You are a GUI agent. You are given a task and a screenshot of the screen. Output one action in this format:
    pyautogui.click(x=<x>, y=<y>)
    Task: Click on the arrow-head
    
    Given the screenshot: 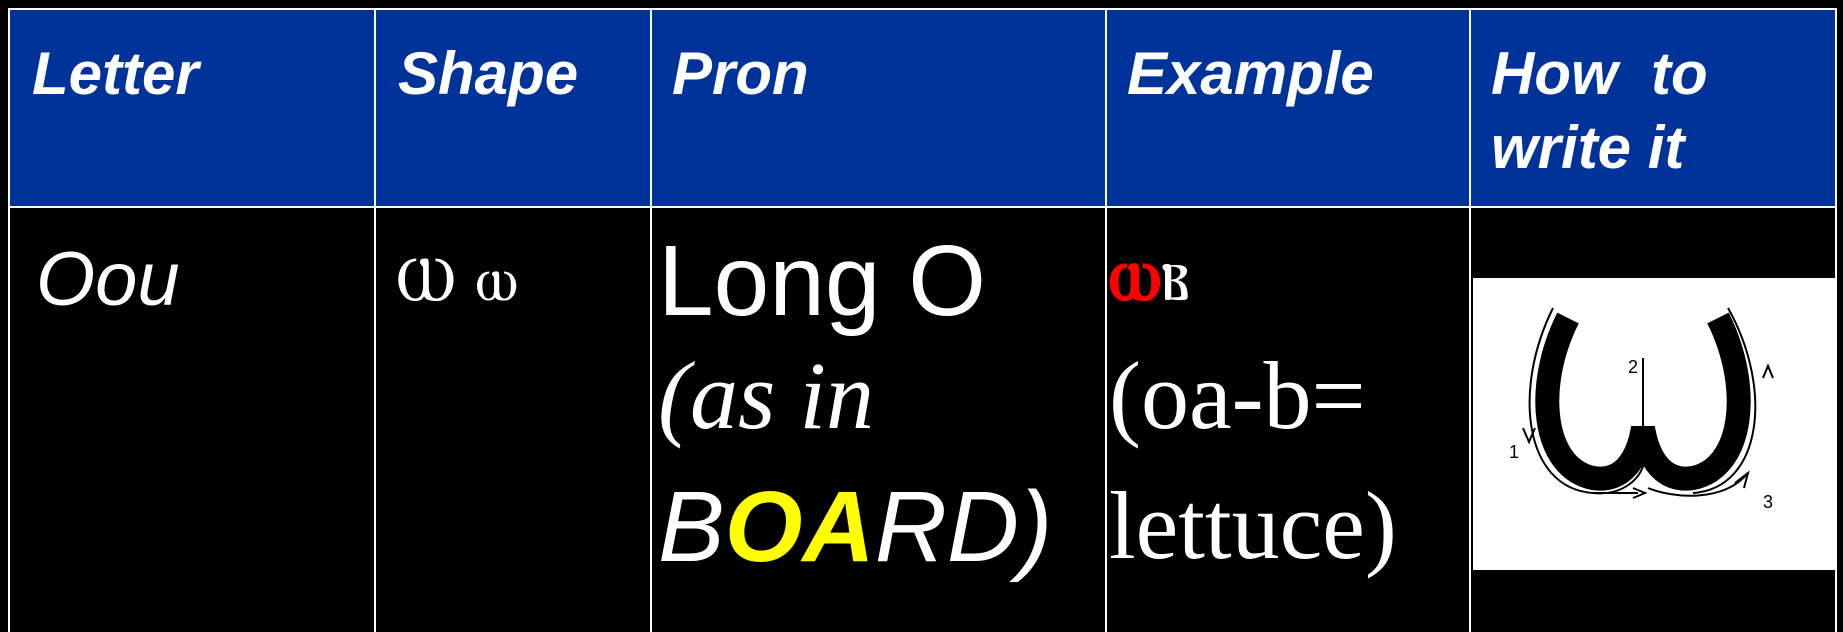 What is the action you would take?
    pyautogui.click(x=1648, y=431)
    